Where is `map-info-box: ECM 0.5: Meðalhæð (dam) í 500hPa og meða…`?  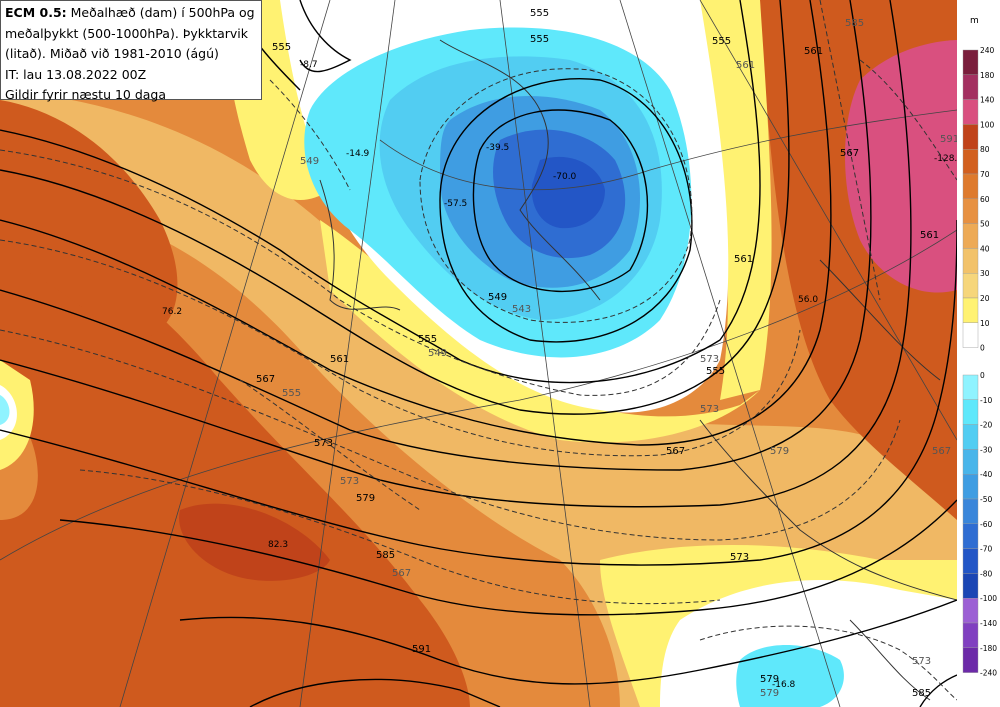
map-info-box: ECM 0.5: Meðalhæð (dam) í 500hPa og meða… is located at coordinates (131, 51).